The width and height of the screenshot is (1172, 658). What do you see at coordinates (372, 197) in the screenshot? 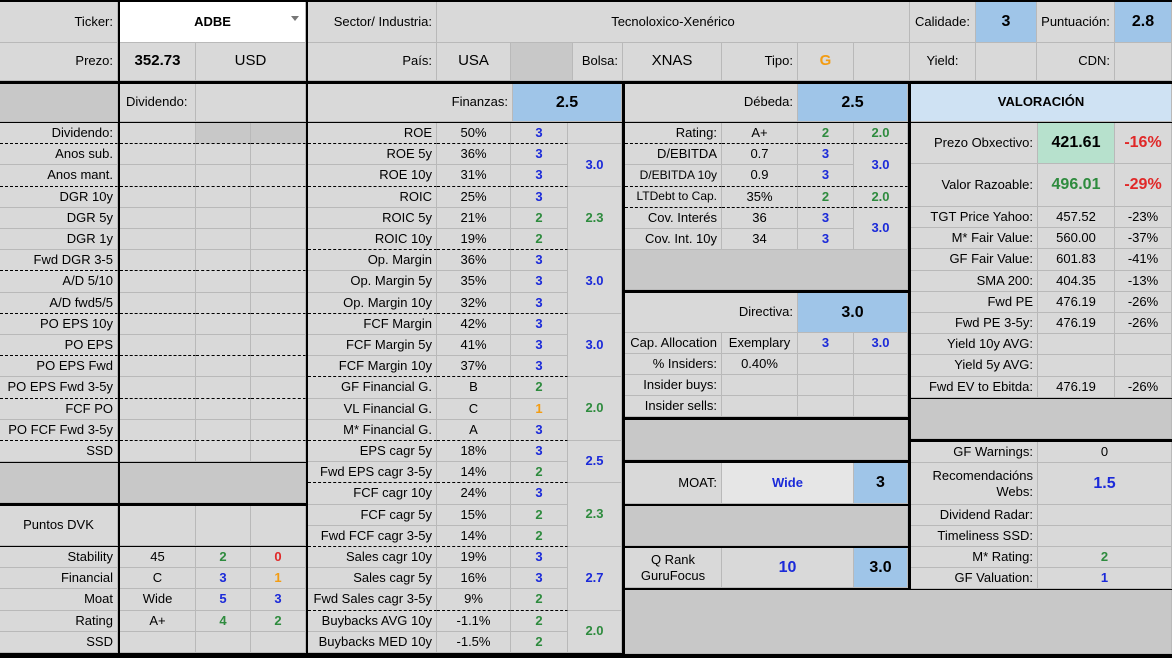
I see `finance-row-label: ROIC` at bounding box center [372, 197].